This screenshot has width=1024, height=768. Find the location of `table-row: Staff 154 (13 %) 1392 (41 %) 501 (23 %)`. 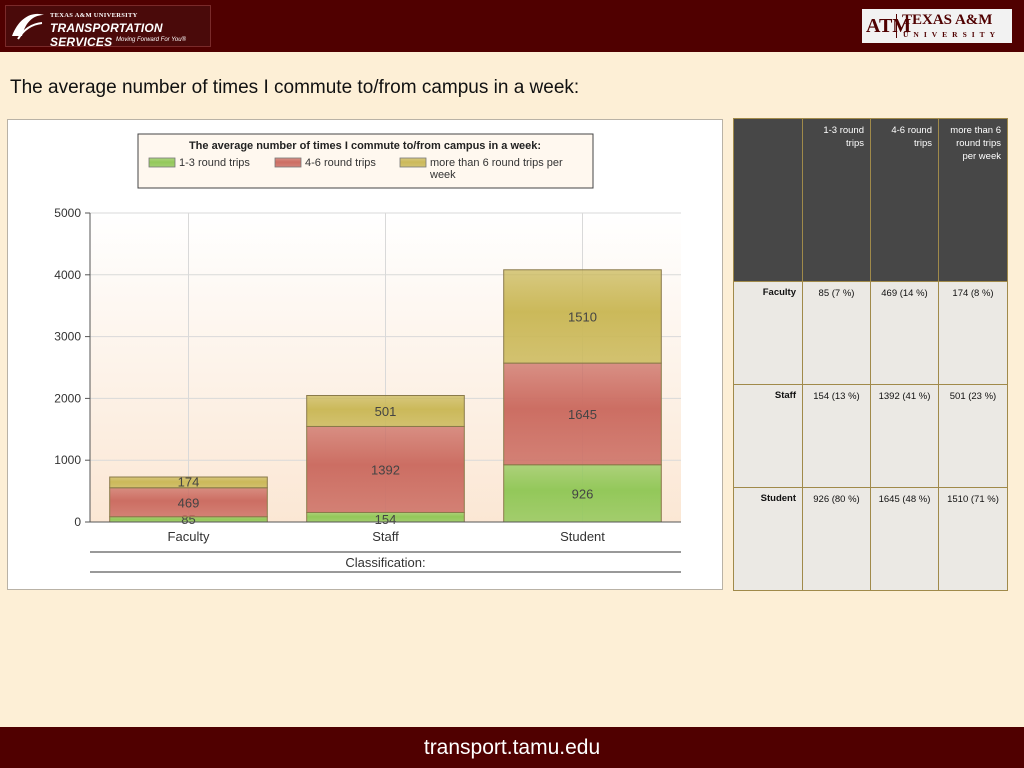

table-row: Staff 154 (13 %) 1392 (41 %) 501 (23 %) is located at coordinates (870, 436).